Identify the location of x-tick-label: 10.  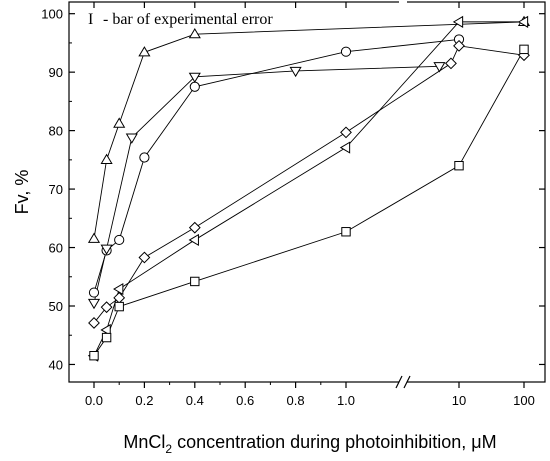
(459, 400).